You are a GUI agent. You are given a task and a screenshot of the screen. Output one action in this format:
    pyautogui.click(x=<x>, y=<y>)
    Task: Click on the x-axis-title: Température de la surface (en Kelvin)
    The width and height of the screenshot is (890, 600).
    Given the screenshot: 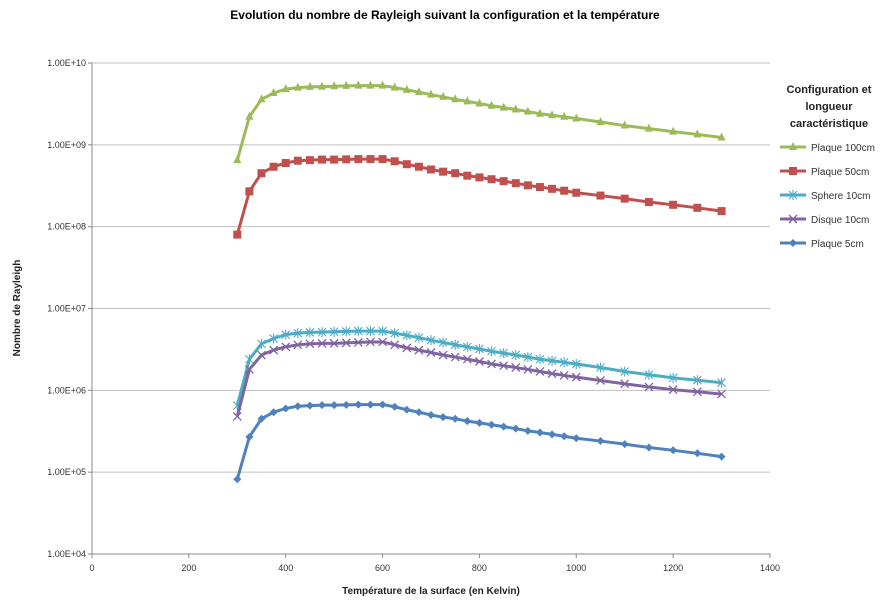 What is the action you would take?
    pyautogui.click(x=431, y=591)
    